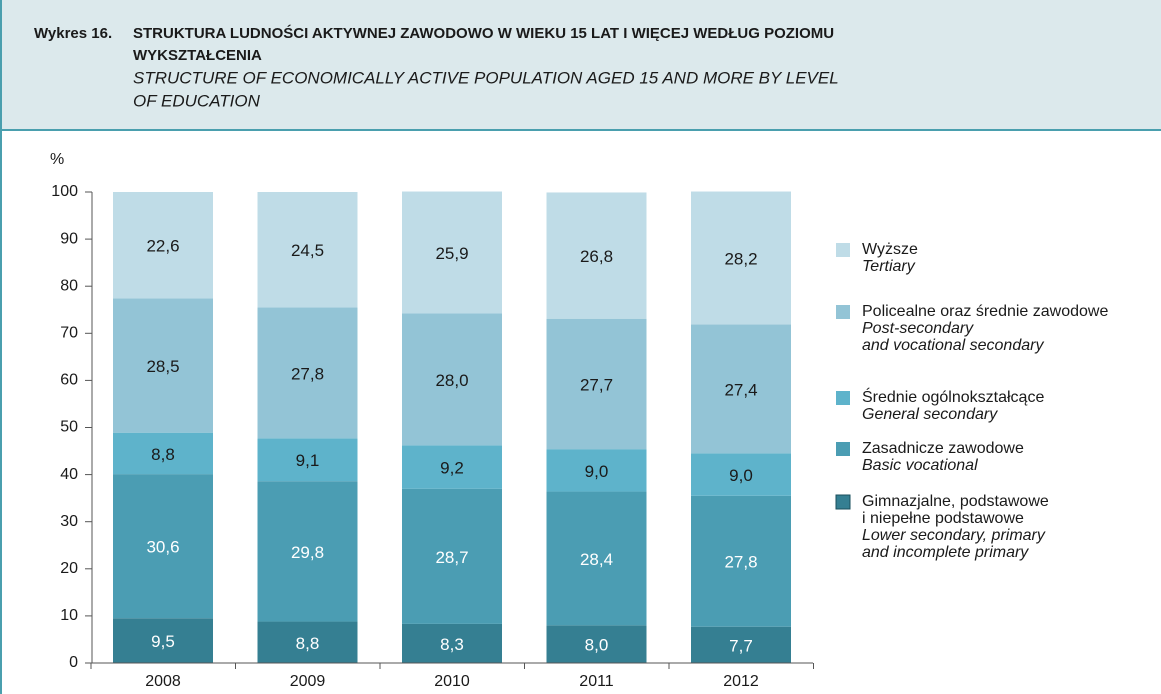  I want to click on x-tick-label: 2010, so click(452, 681).